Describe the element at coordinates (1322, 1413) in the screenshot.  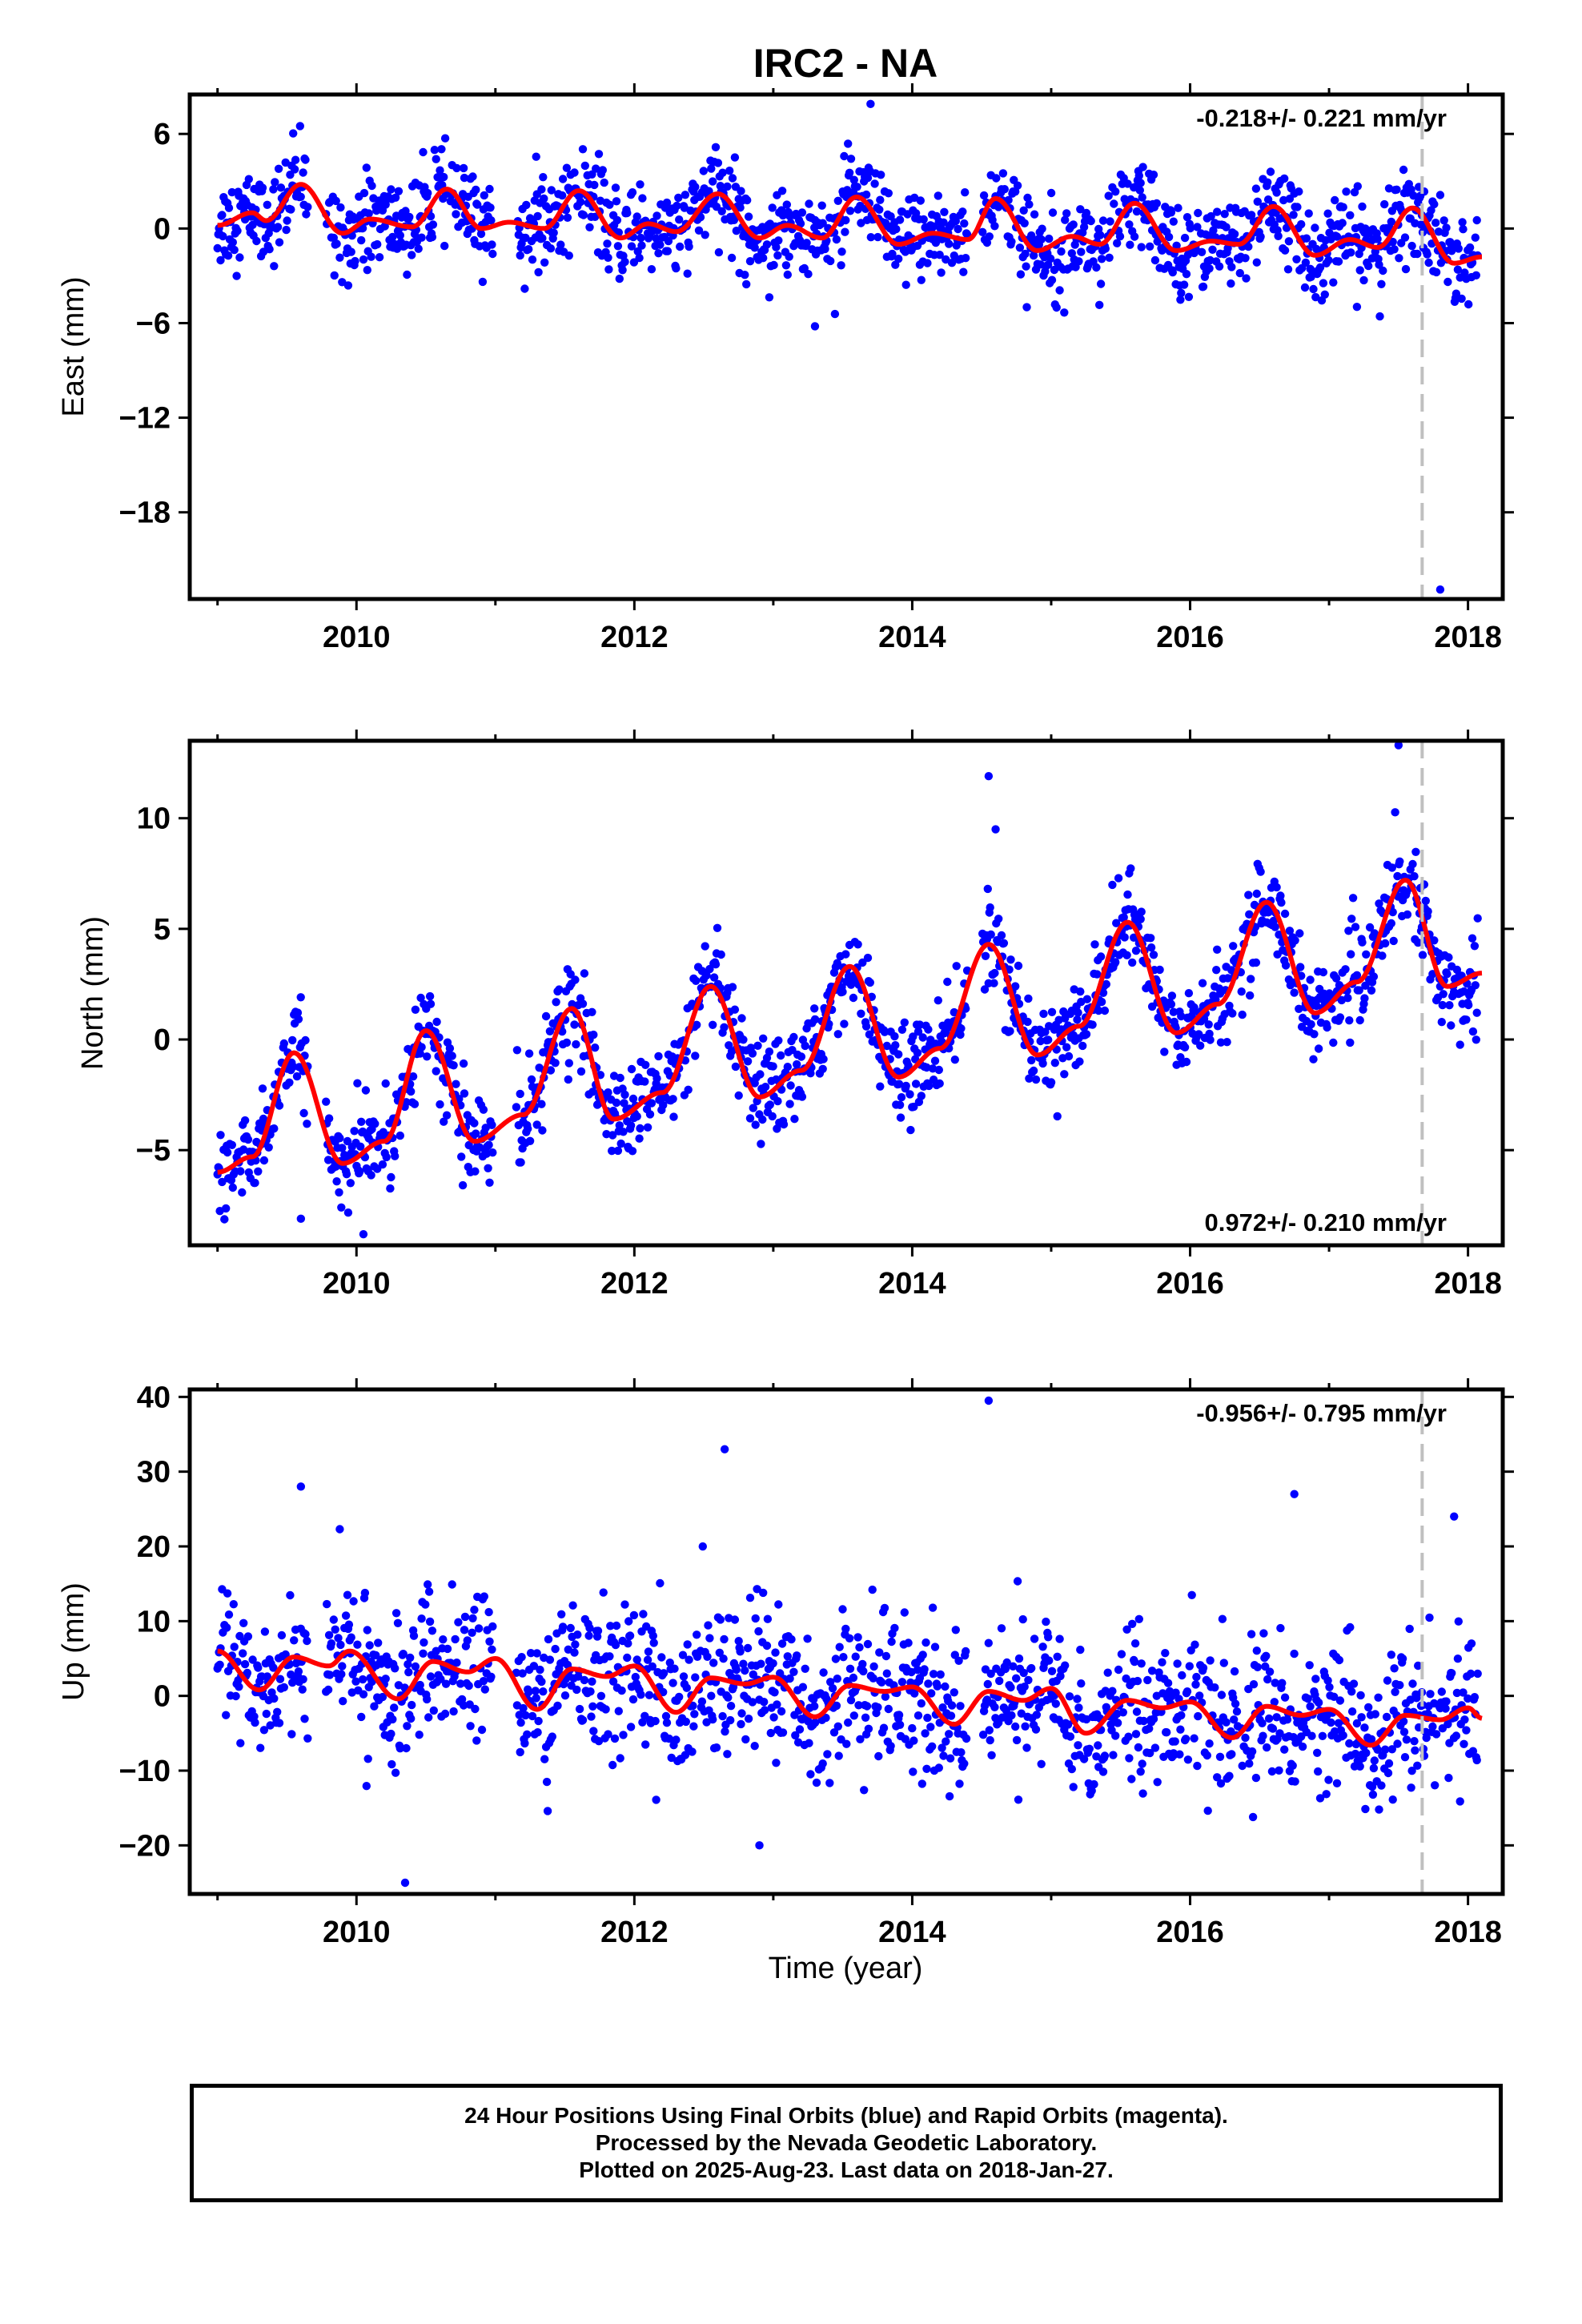
I see `rate-annotation-up: -0.956+/- 0.795 mm/yr` at that location.